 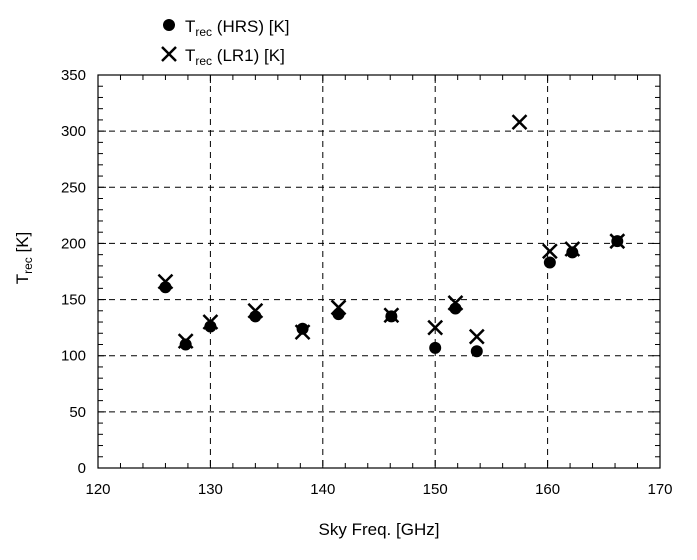 I want to click on x-tick-label: 160, so click(x=547, y=489).